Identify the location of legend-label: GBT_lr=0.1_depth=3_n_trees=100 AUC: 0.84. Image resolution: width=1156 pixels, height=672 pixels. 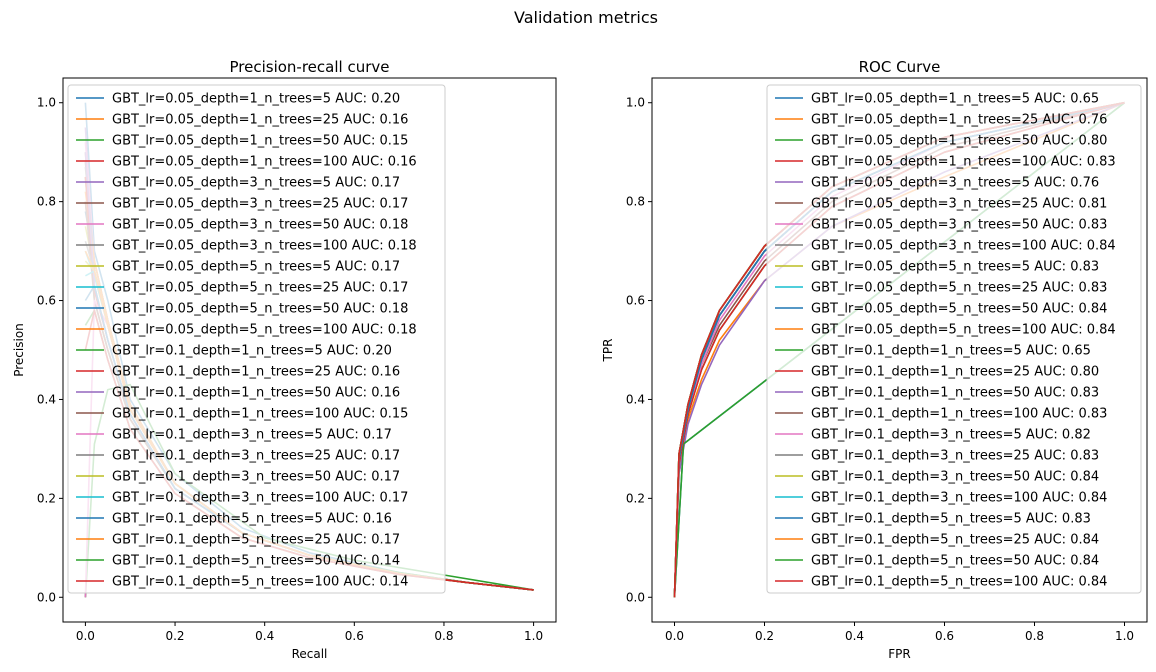
(959, 498).